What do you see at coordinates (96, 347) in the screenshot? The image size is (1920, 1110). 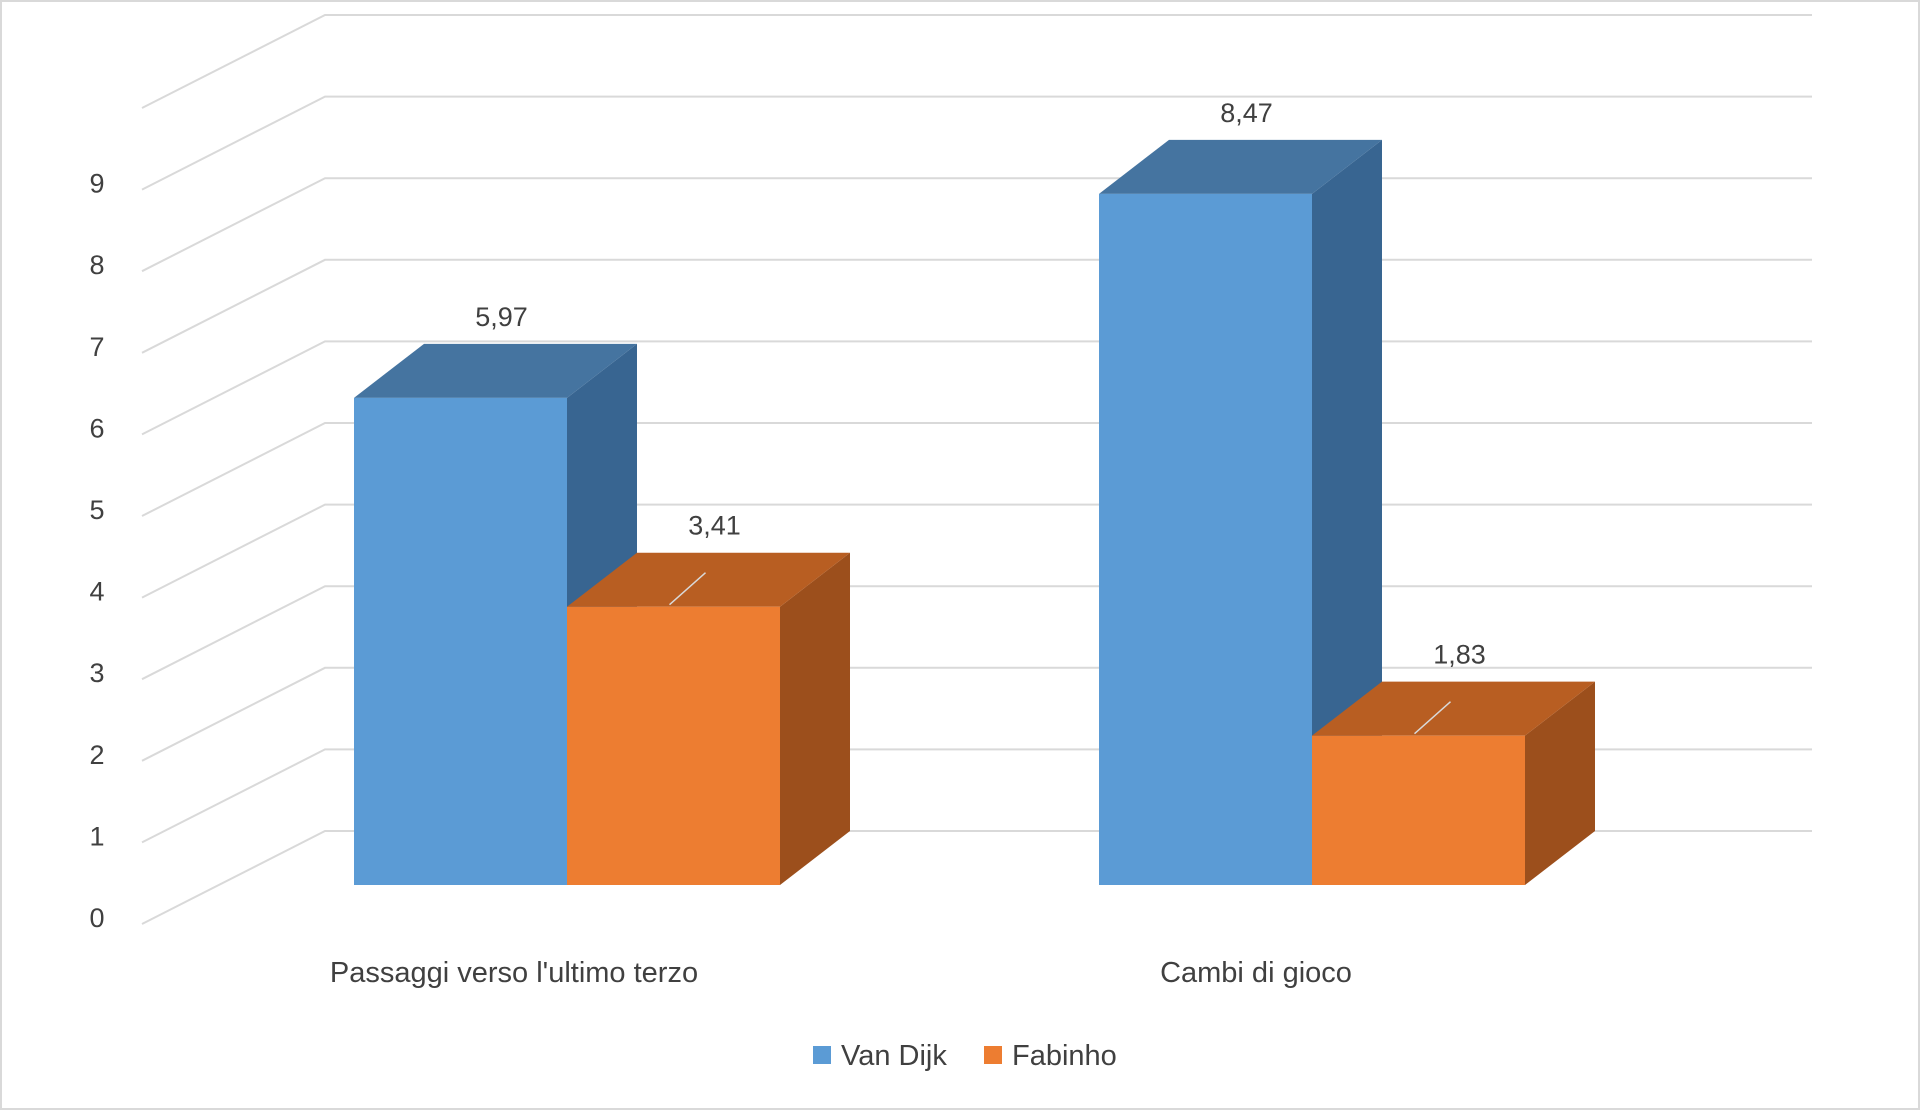 I see `y-tick-label: 7` at bounding box center [96, 347].